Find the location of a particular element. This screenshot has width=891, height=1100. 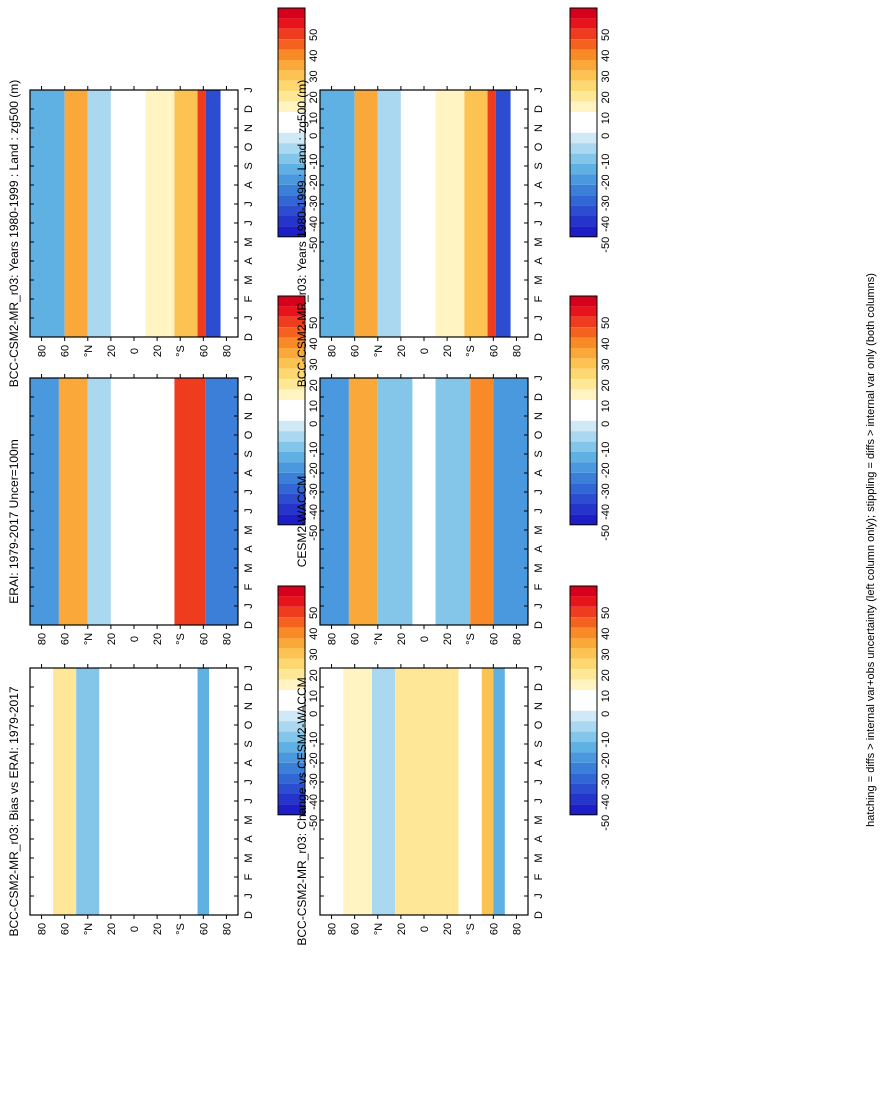

time-label: O is located at coordinates (539, 146).